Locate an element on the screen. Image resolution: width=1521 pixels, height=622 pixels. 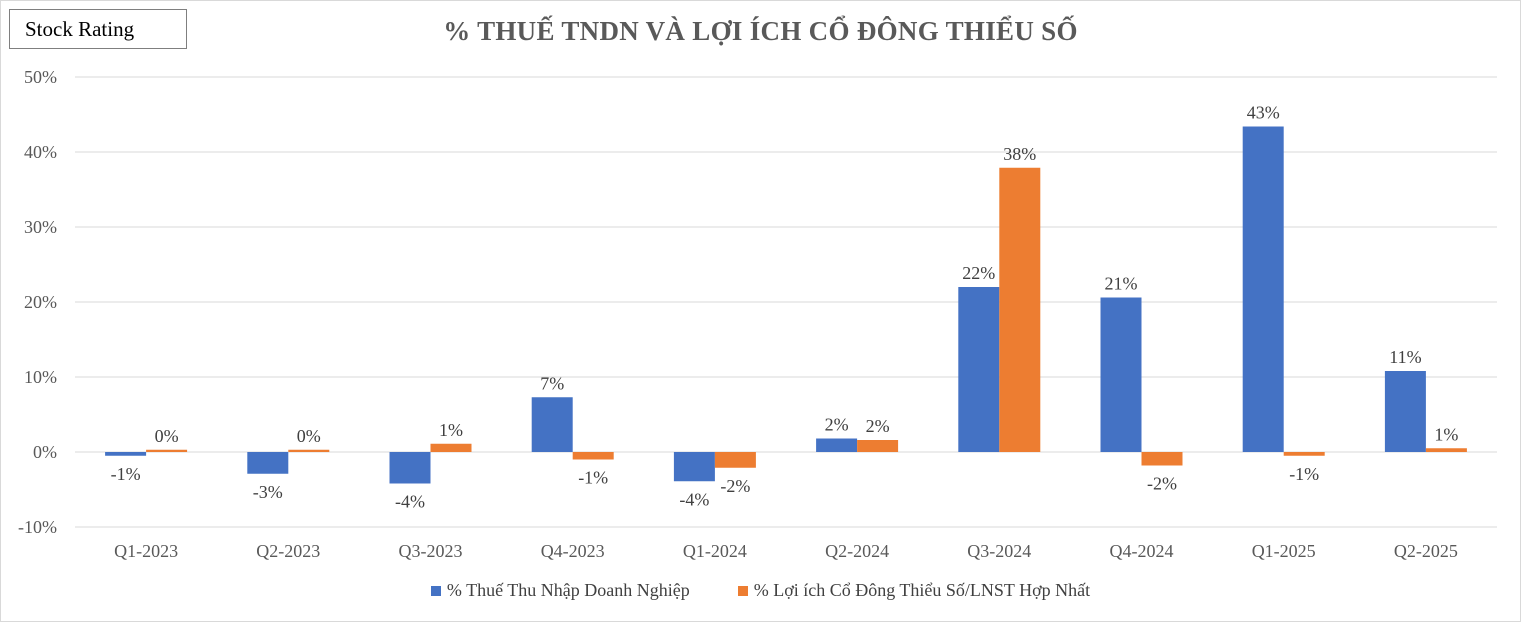
y-tick-label: 30% is located at coordinates (40, 227).